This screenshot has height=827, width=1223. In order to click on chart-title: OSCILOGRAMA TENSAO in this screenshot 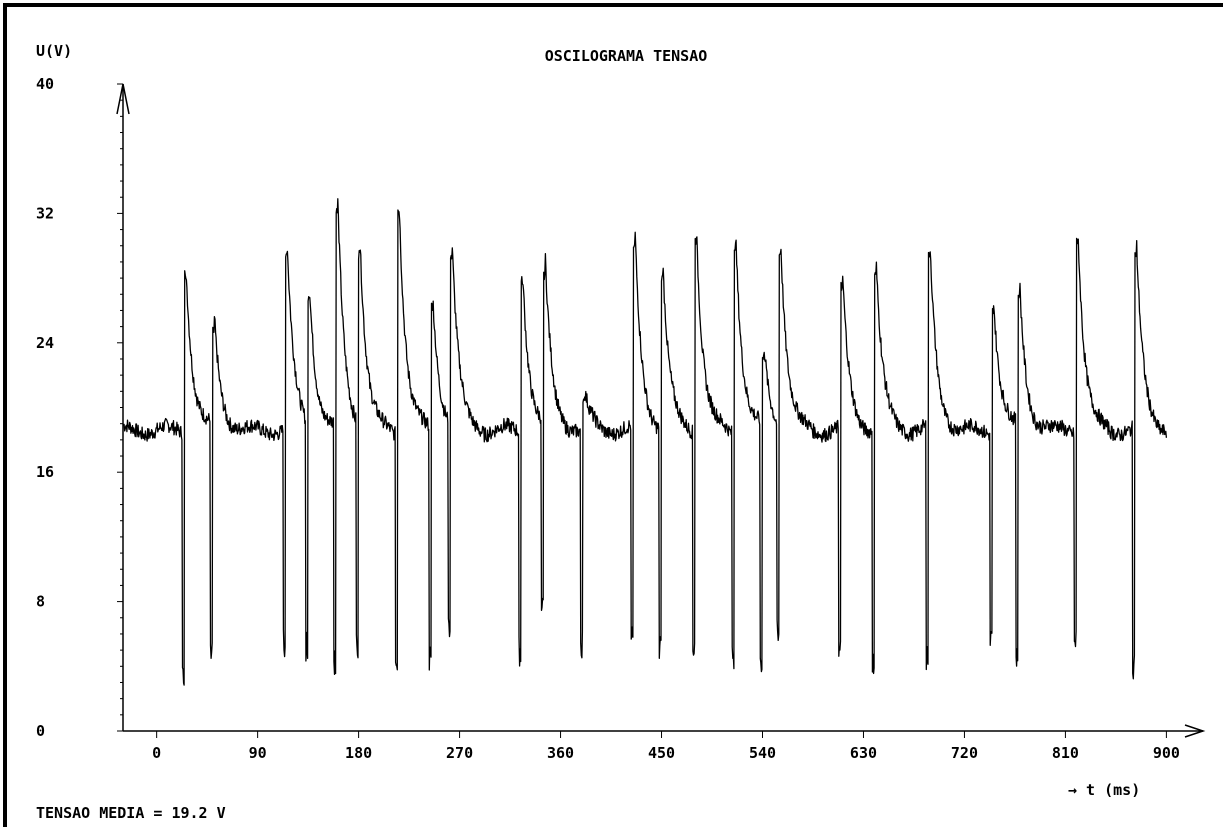, I will do `click(626, 56)`.